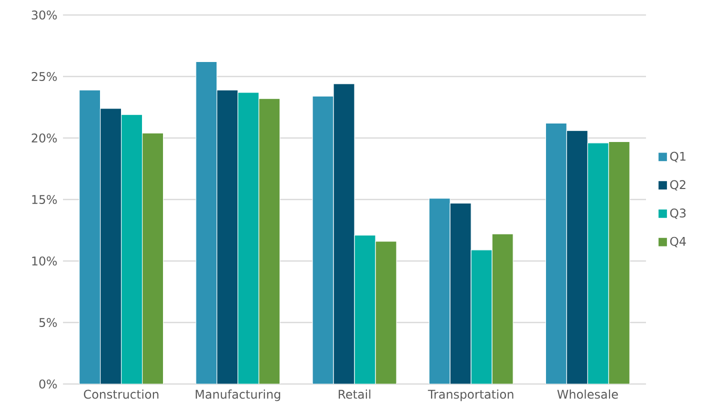 The height and width of the screenshot is (419, 720). What do you see at coordinates (238, 396) in the screenshot?
I see `x-tick-label: Manufacturing` at bounding box center [238, 396].